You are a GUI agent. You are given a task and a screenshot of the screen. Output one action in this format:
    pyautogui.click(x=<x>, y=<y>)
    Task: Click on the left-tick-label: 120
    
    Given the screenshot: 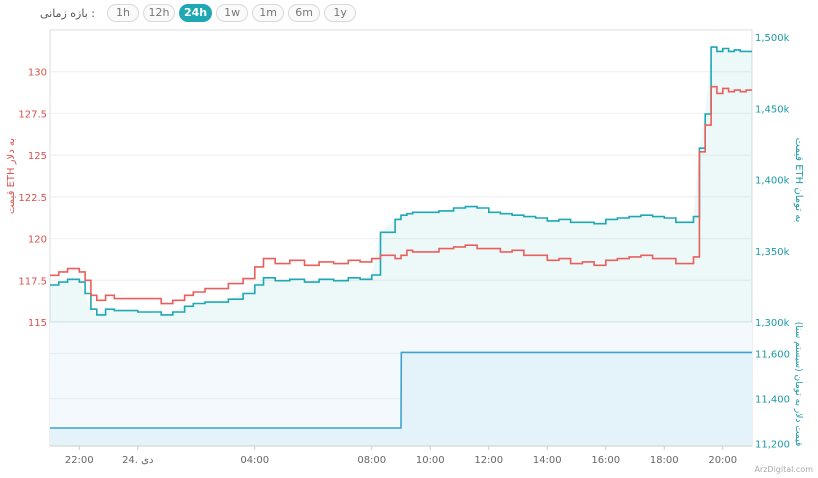 What is the action you would take?
    pyautogui.click(x=37, y=240)
    